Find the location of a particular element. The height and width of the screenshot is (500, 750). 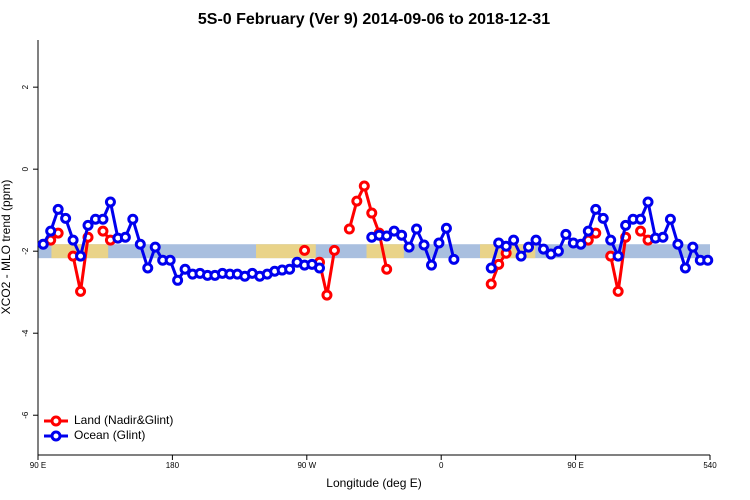

legend-label: Ocean (Glint) is located at coordinates (109, 435).